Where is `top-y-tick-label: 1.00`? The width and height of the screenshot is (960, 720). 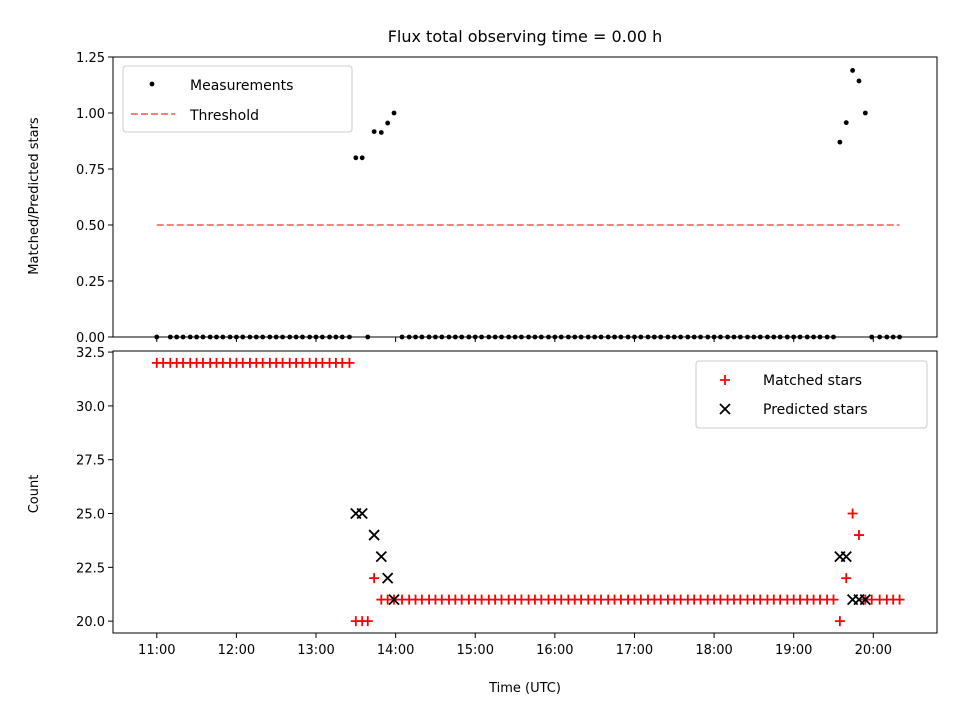
top-y-tick-label: 1.00 is located at coordinates (90, 114).